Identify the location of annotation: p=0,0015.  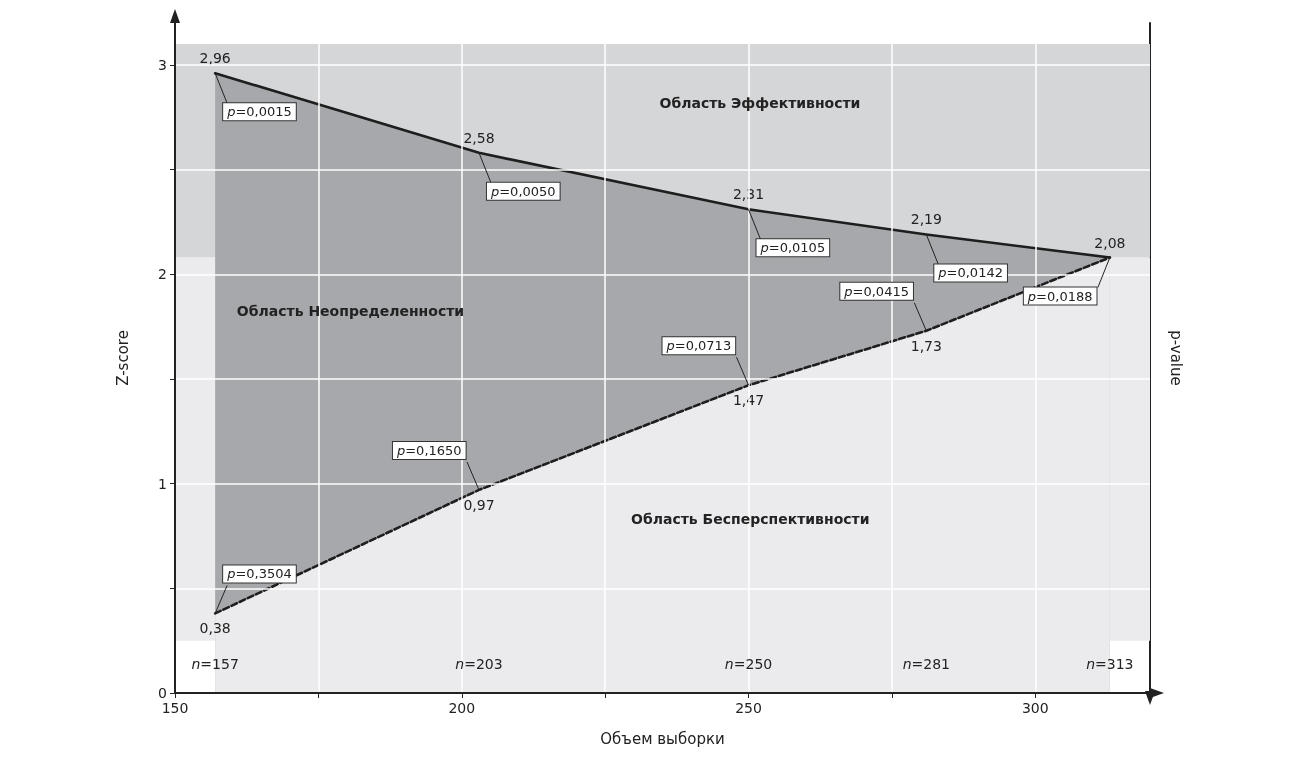
(259, 112).